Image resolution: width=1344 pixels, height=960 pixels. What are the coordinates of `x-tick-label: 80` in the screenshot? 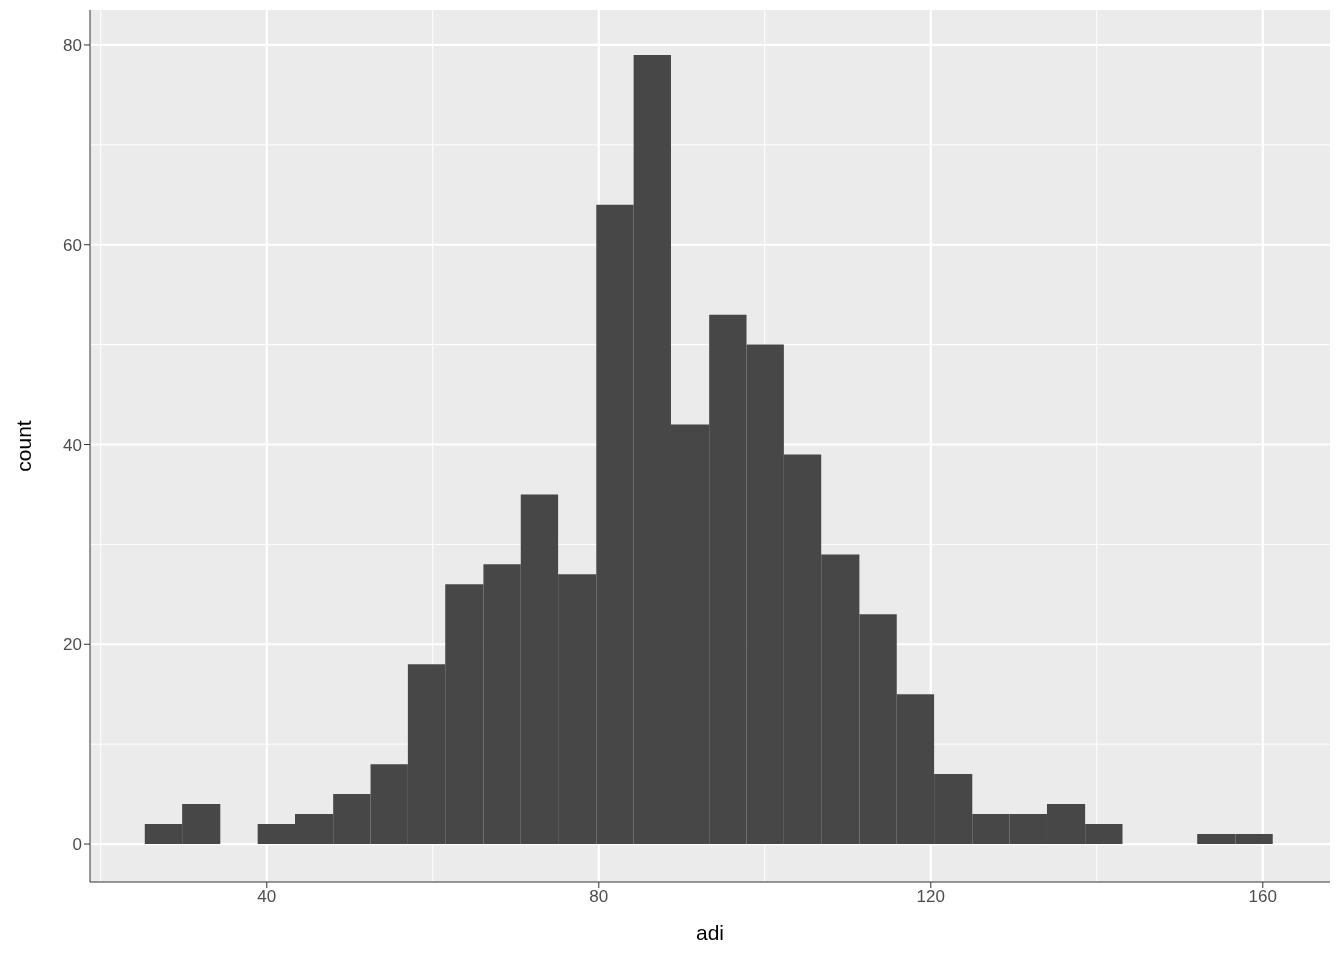 It's located at (599, 897).